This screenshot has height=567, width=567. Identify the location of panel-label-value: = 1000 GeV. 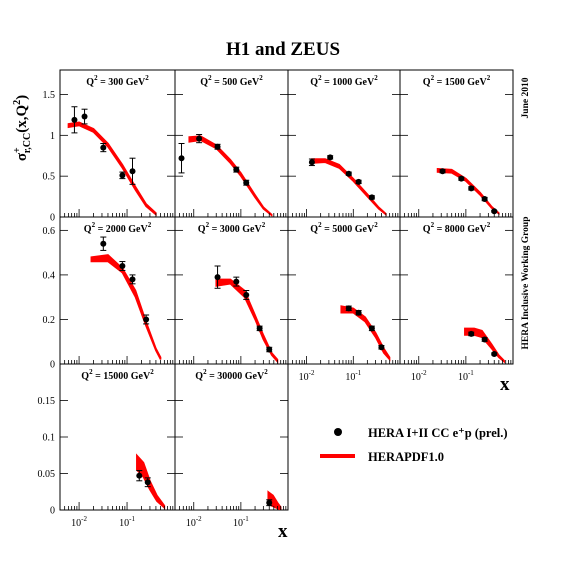
(348, 82).